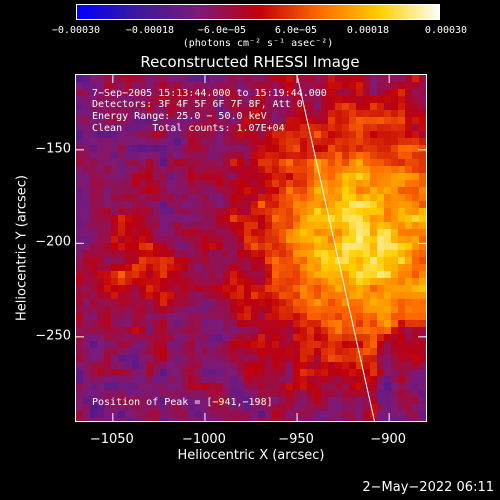  Describe the element at coordinates (188, 128) in the screenshot. I see `annotation-method: Clean Total counts: 1.07E+04` at that location.